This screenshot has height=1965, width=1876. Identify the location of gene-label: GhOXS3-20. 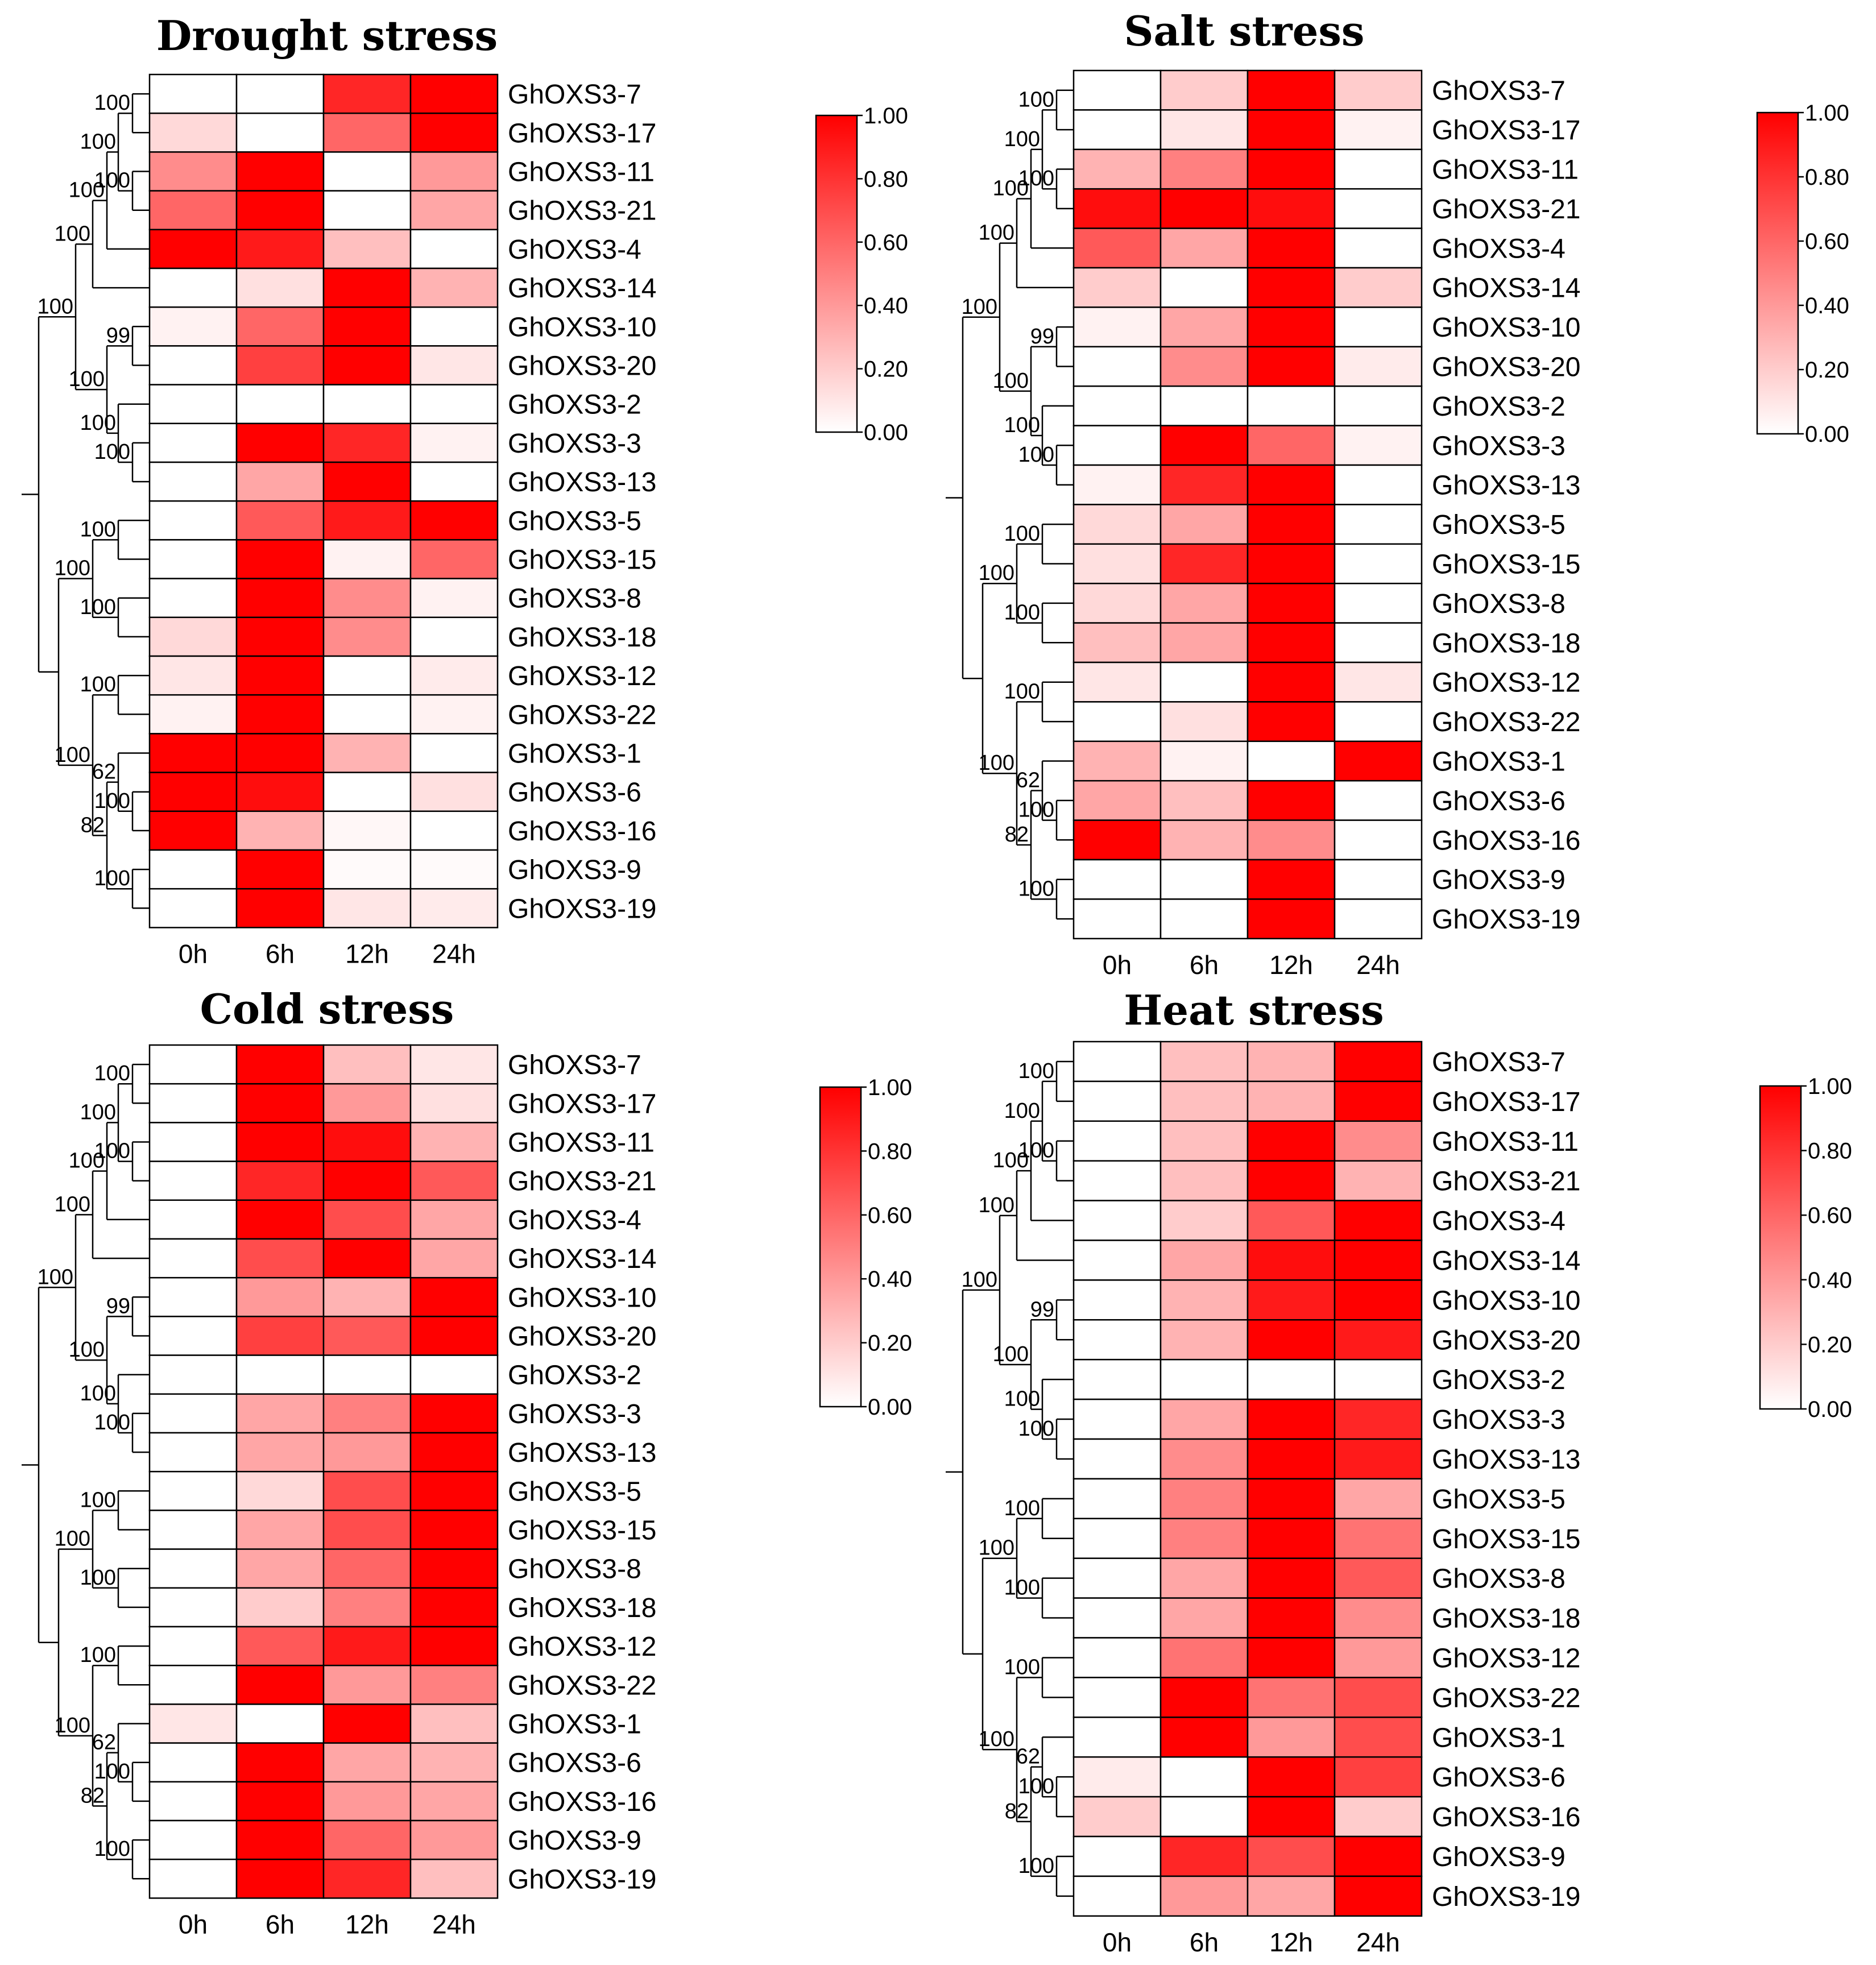
(1506, 368).